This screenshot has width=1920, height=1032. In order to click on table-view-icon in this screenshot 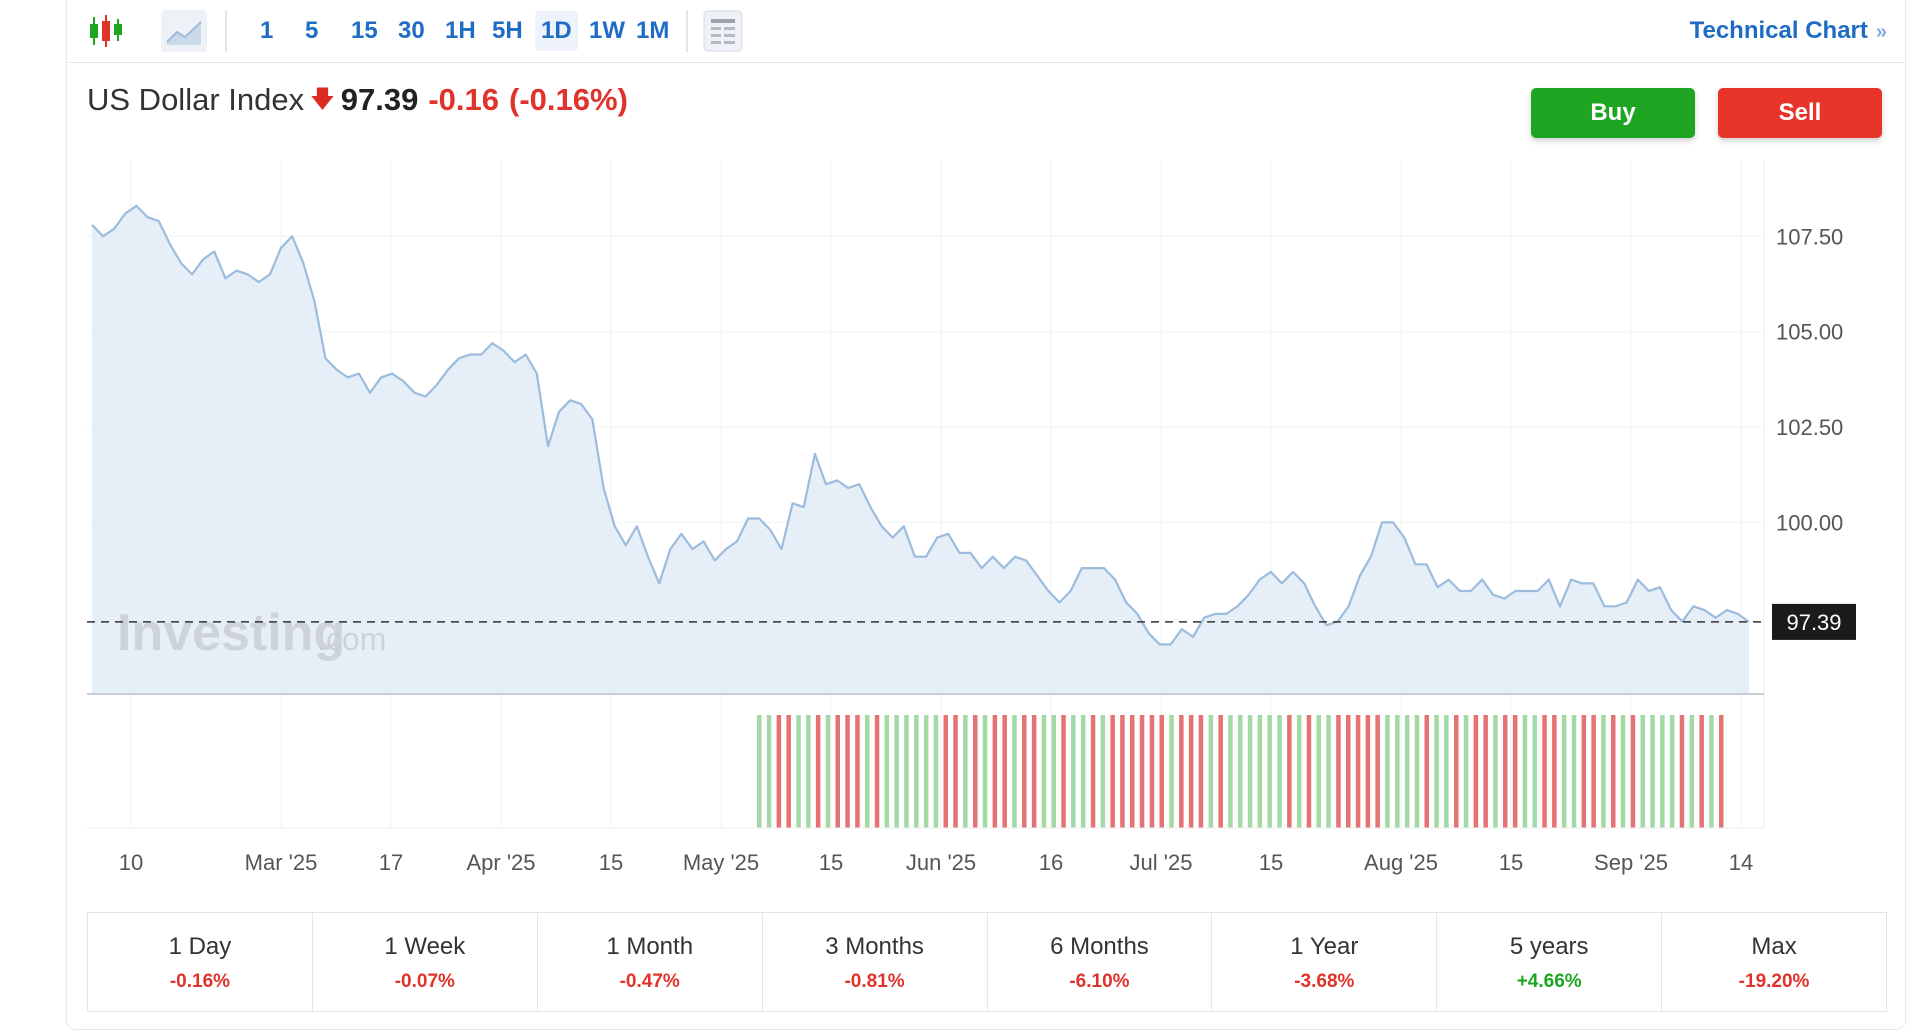, I will do `click(723, 33)`.